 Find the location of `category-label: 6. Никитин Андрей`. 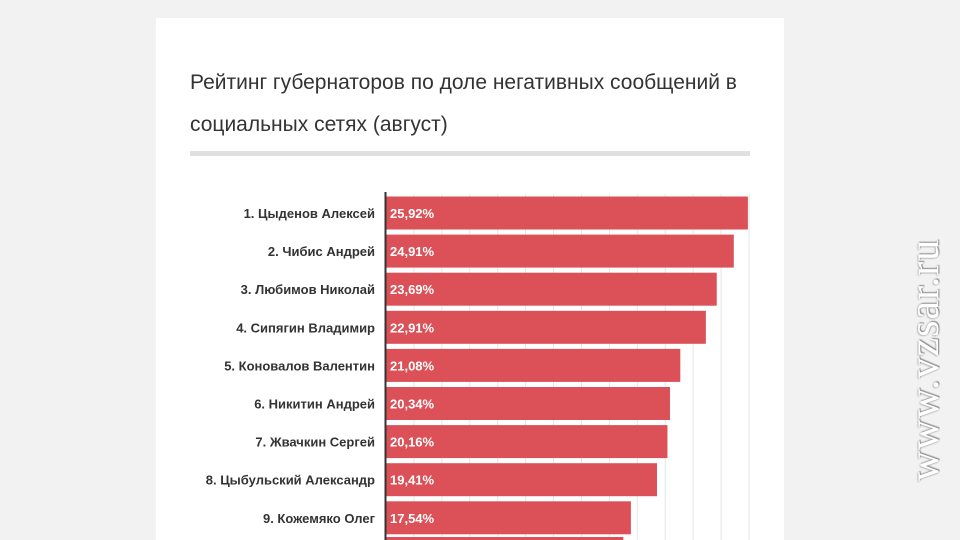

category-label: 6. Никитин Андрей is located at coordinates (314, 404).